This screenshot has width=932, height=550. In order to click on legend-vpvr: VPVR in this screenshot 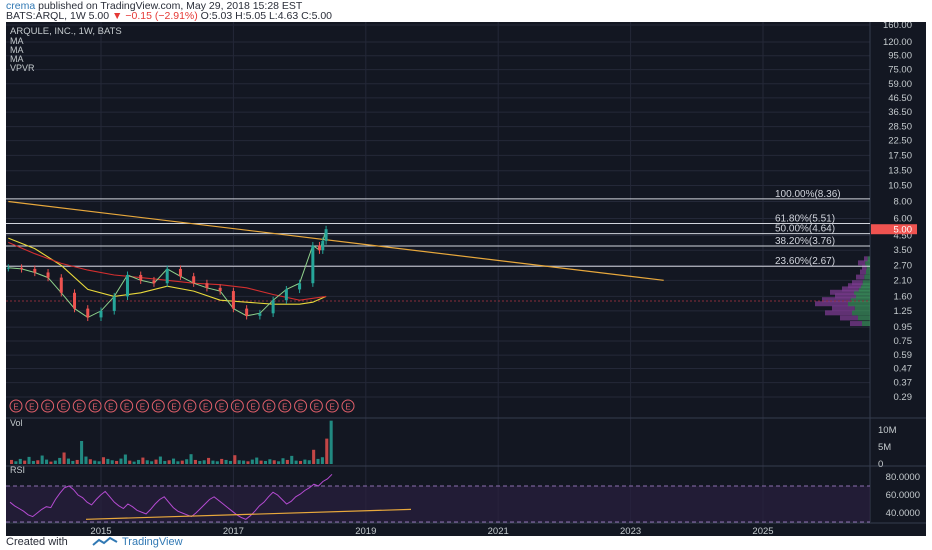, I will do `click(22, 68)`.